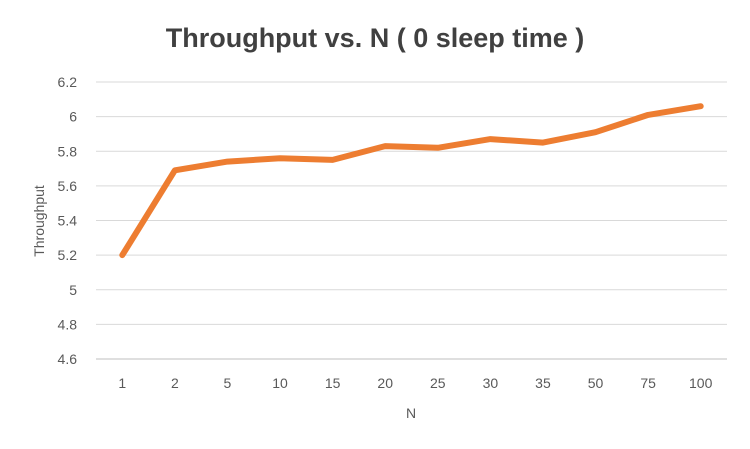  I want to click on y-tick-label: 6.2, so click(68, 82).